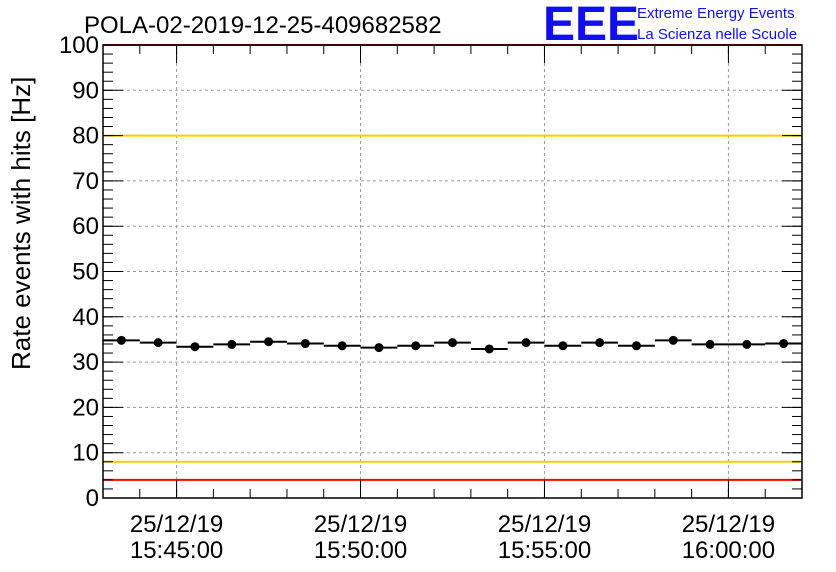  I want to click on y-tick-label: 10, so click(85, 453).